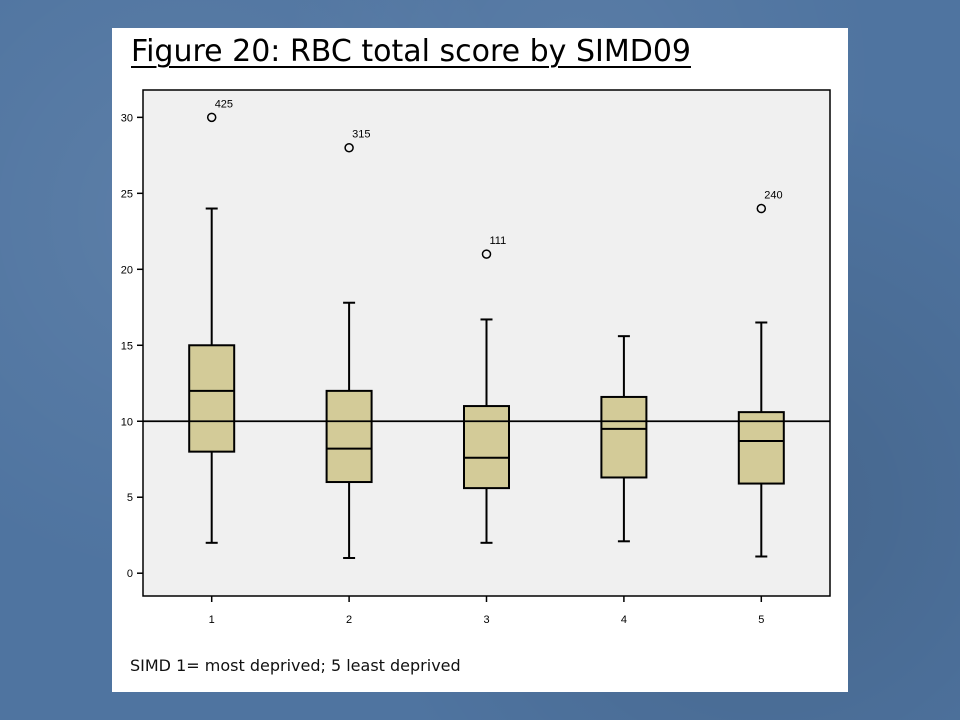 The width and height of the screenshot is (960, 720). What do you see at coordinates (127, 346) in the screenshot?
I see `y-tick-label: 15` at bounding box center [127, 346].